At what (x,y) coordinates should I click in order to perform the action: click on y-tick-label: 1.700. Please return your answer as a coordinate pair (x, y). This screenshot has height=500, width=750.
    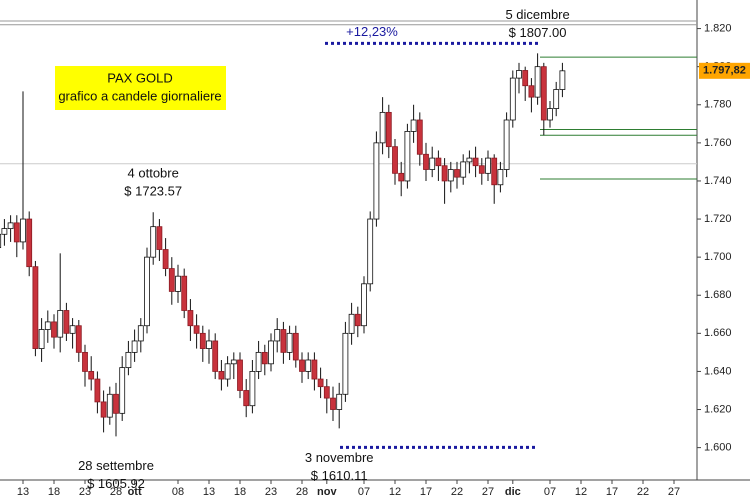
    Looking at the image, I should click on (718, 257).